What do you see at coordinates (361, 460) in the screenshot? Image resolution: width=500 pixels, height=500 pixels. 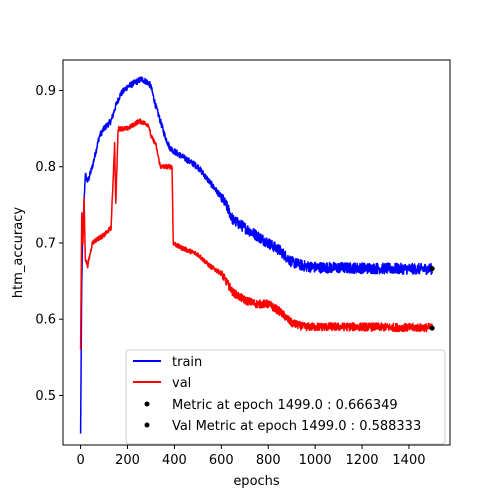 I see `x-tick-label: 1200` at bounding box center [361, 460].